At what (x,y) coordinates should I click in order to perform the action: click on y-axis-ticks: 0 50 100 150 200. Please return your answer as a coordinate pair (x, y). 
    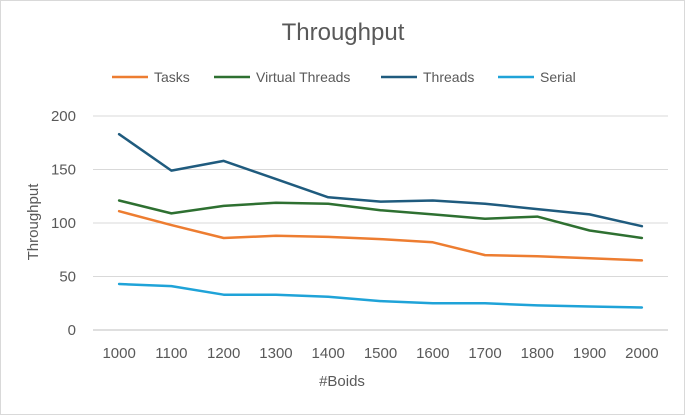
    Looking at the image, I should click on (63, 223).